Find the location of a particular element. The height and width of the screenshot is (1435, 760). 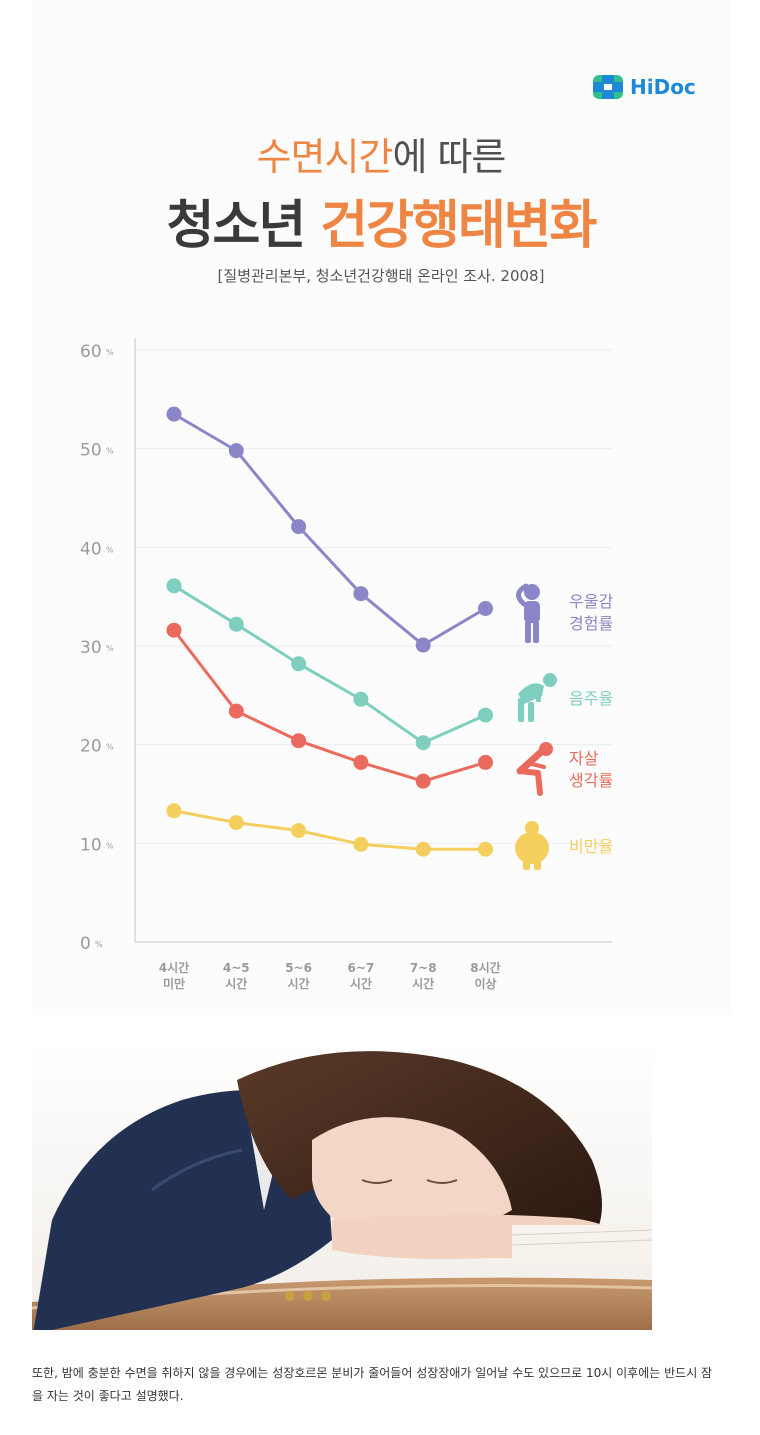

y-tick-label: 60 is located at coordinates (91, 352).